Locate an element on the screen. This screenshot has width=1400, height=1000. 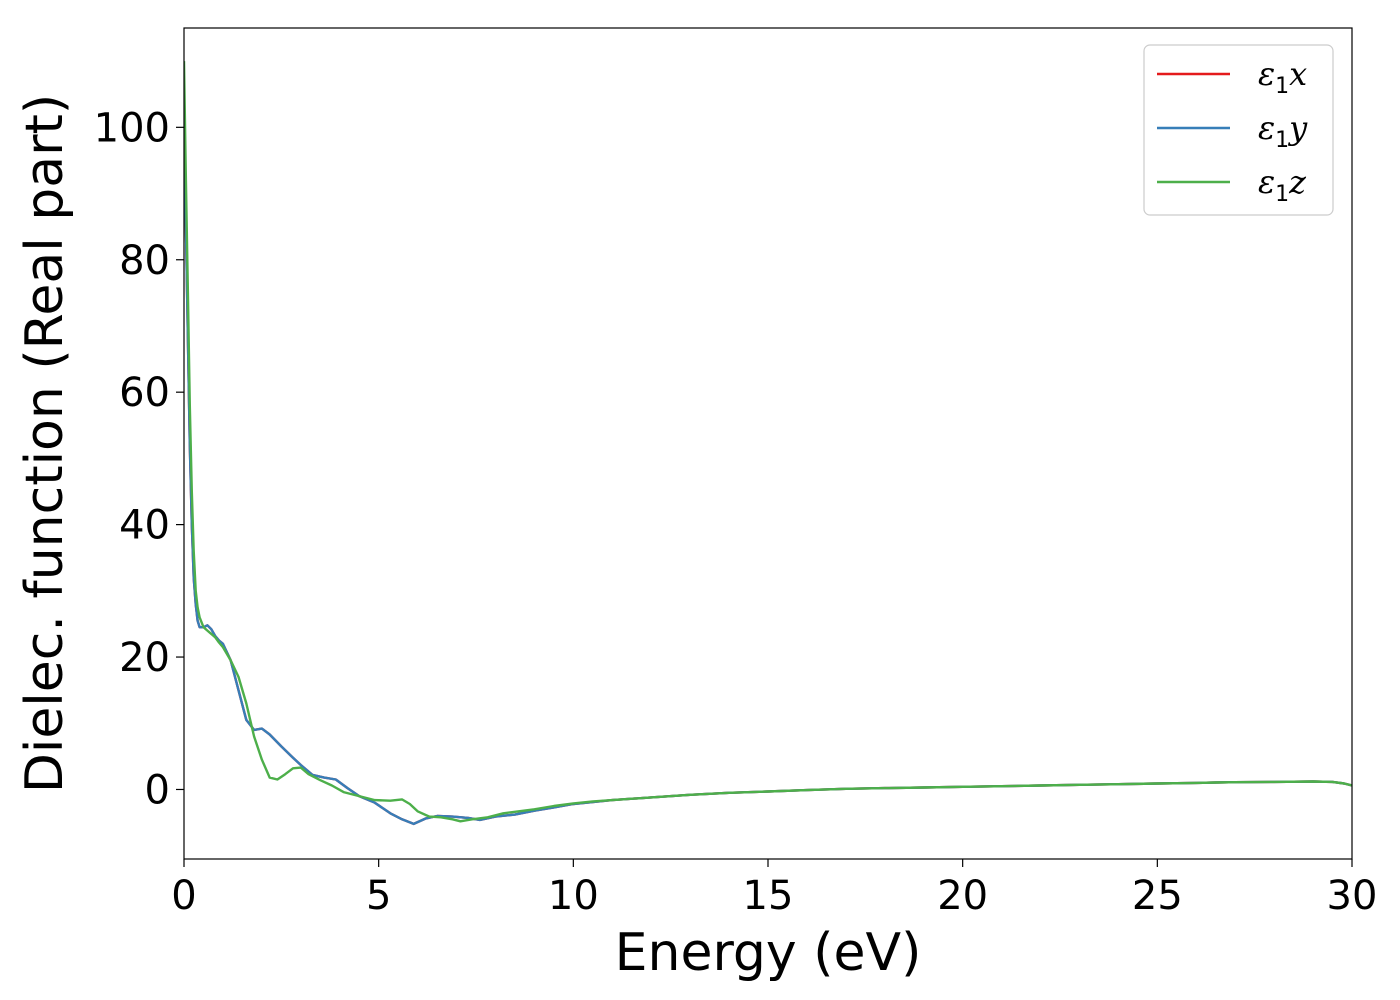
x-tick-label: 15 is located at coordinates (768, 896).